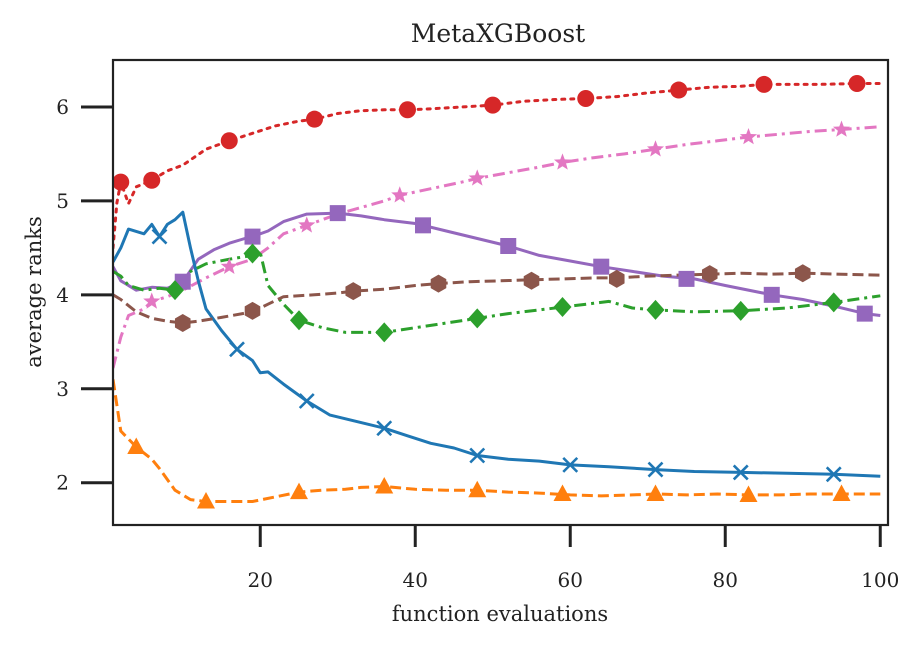 Image resolution: width=920 pixels, height=649 pixels. I want to click on y-tick-label: 2, so click(62, 483).